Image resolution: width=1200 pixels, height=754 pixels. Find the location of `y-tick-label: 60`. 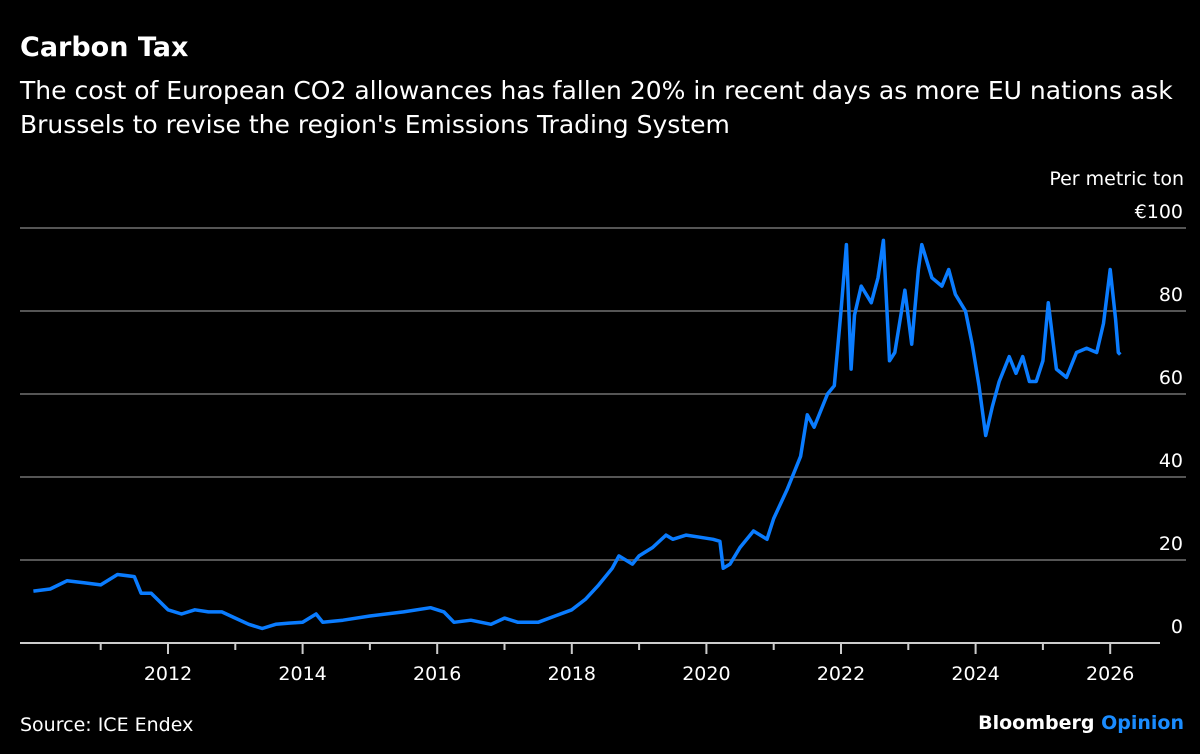

y-tick-label: 60 is located at coordinates (1171, 378).